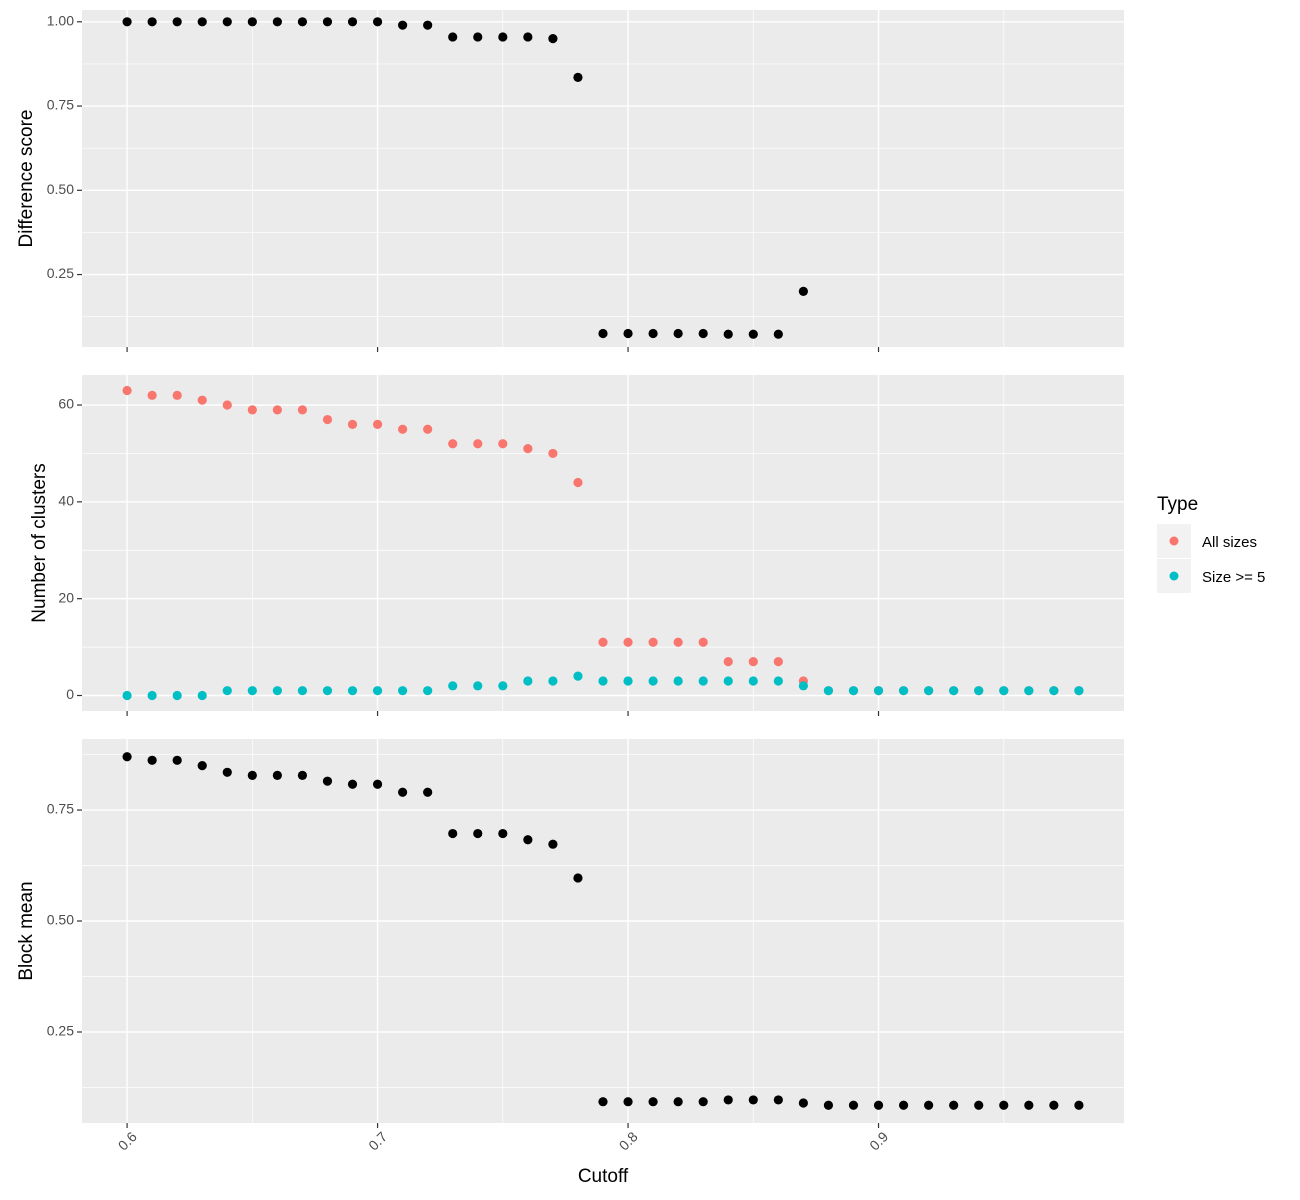 The width and height of the screenshot is (1300, 1200). Describe the element at coordinates (39, 542) in the screenshot. I see `y-axis-title: Number of clusters` at that location.